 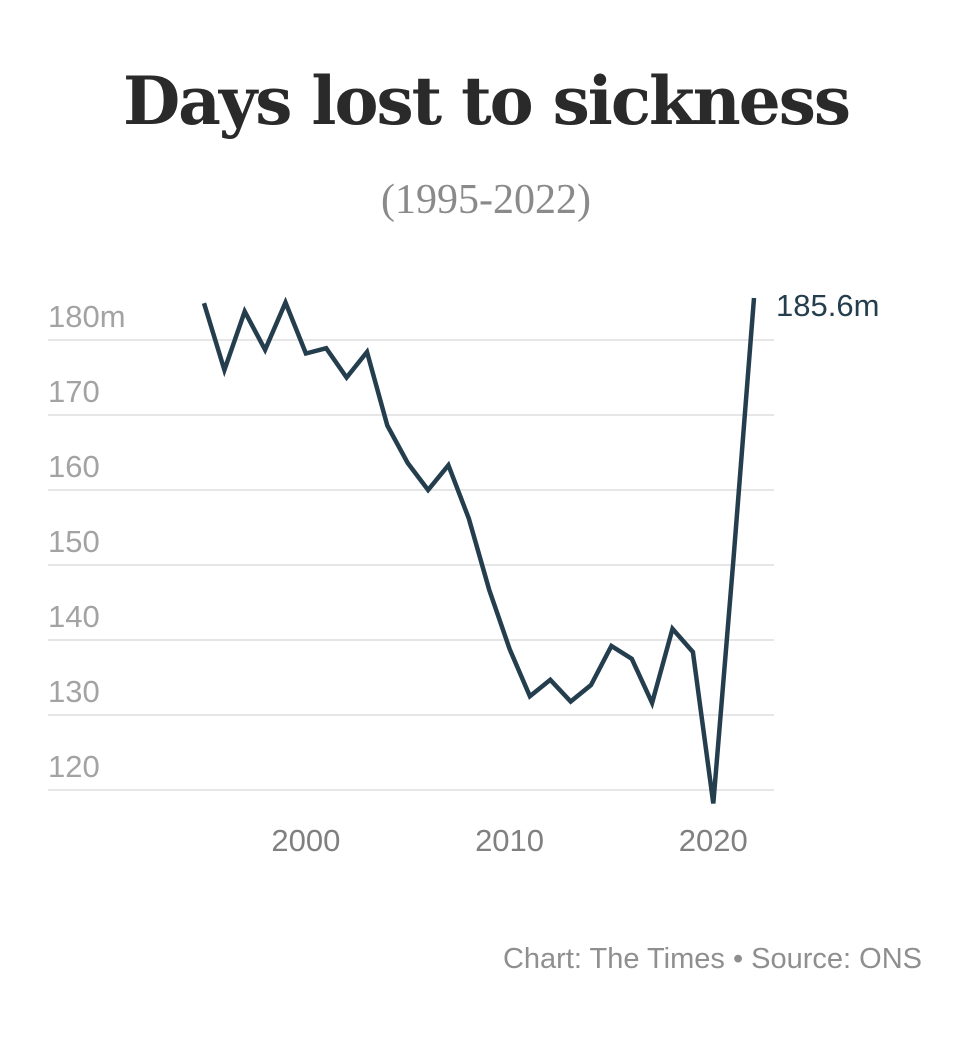 What do you see at coordinates (613, 959) in the screenshot?
I see `chart-credit: Chart: The Times` at bounding box center [613, 959].